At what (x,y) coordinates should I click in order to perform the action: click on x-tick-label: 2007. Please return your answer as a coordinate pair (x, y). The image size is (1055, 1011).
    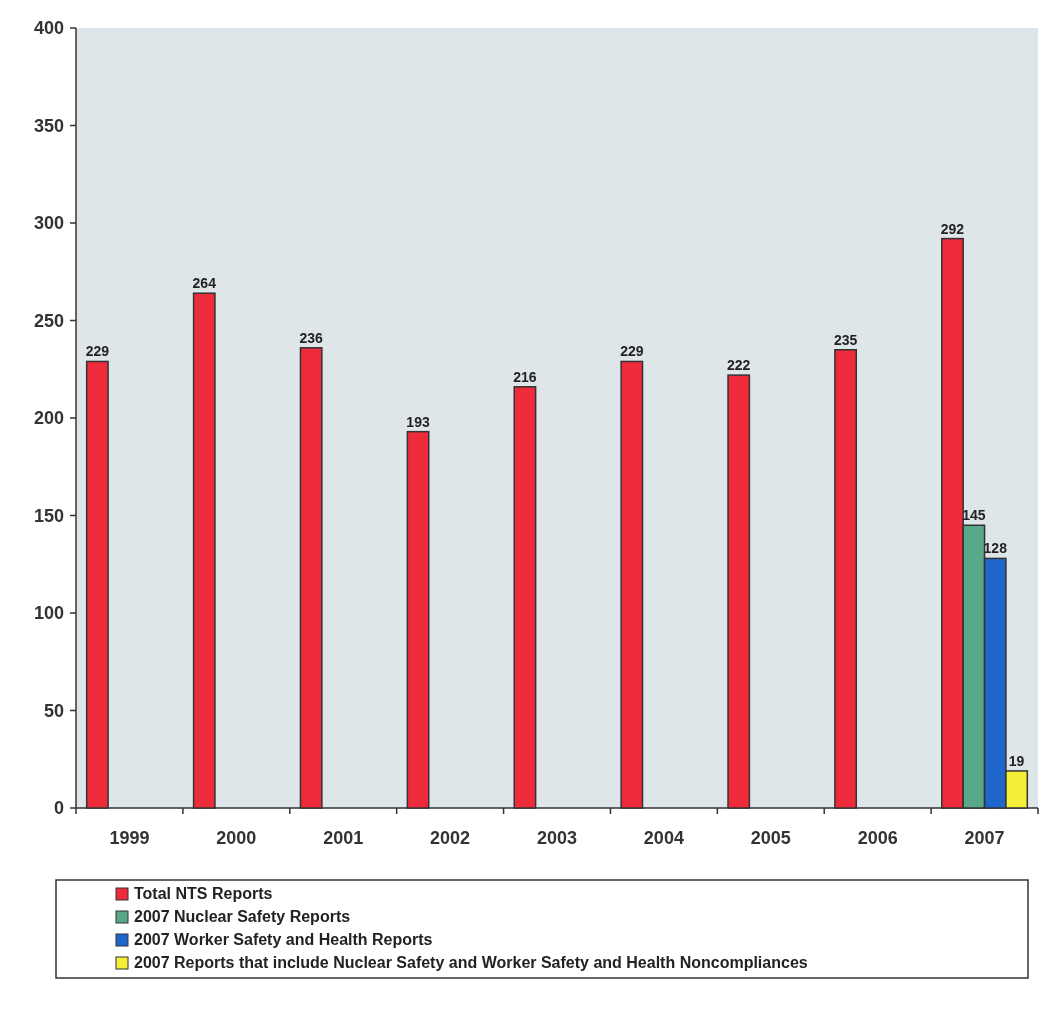
    Looking at the image, I should click on (984, 838).